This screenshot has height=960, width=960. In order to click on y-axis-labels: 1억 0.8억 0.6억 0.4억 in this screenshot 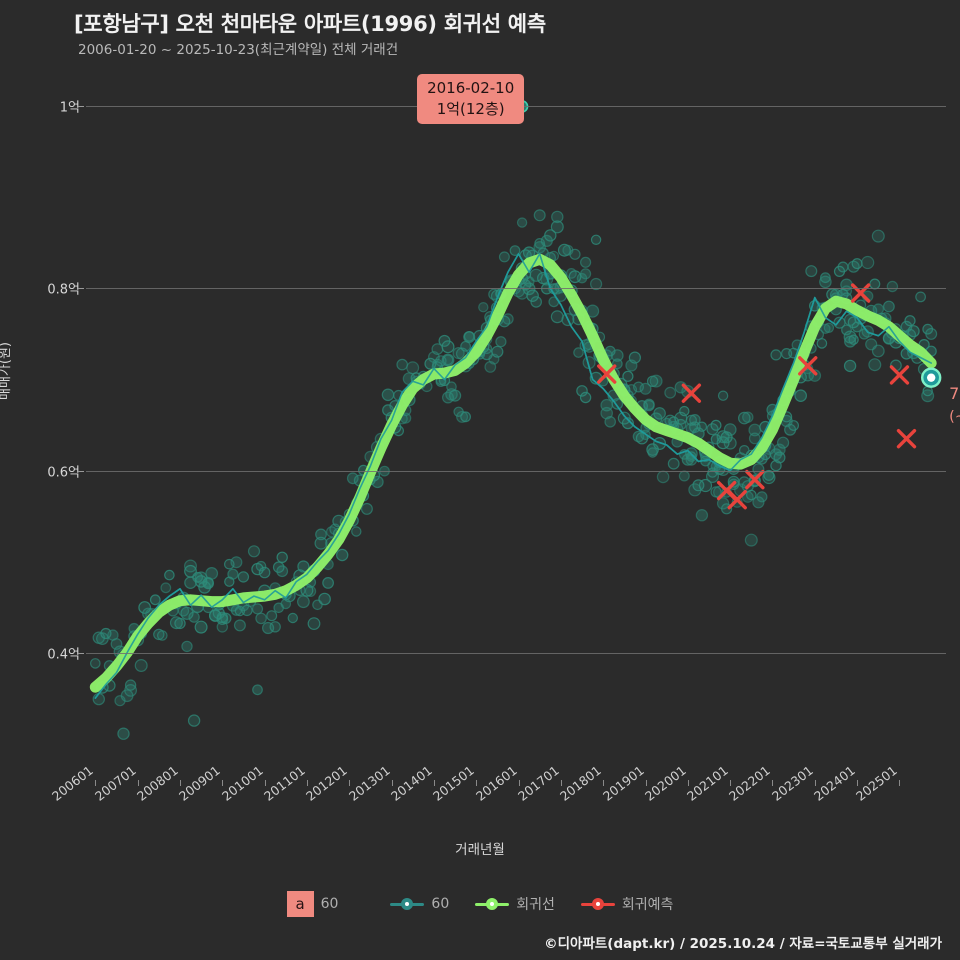, I will do `click(42, 425)`.